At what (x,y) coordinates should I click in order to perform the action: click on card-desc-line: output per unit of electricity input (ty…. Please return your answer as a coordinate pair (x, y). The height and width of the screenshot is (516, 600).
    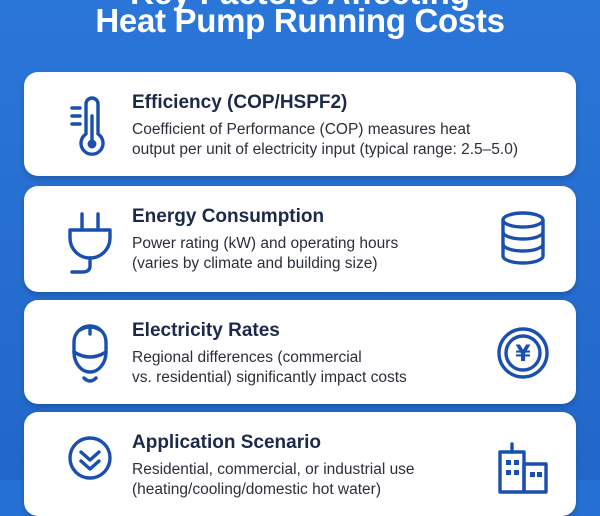
    Looking at the image, I should click on (325, 149).